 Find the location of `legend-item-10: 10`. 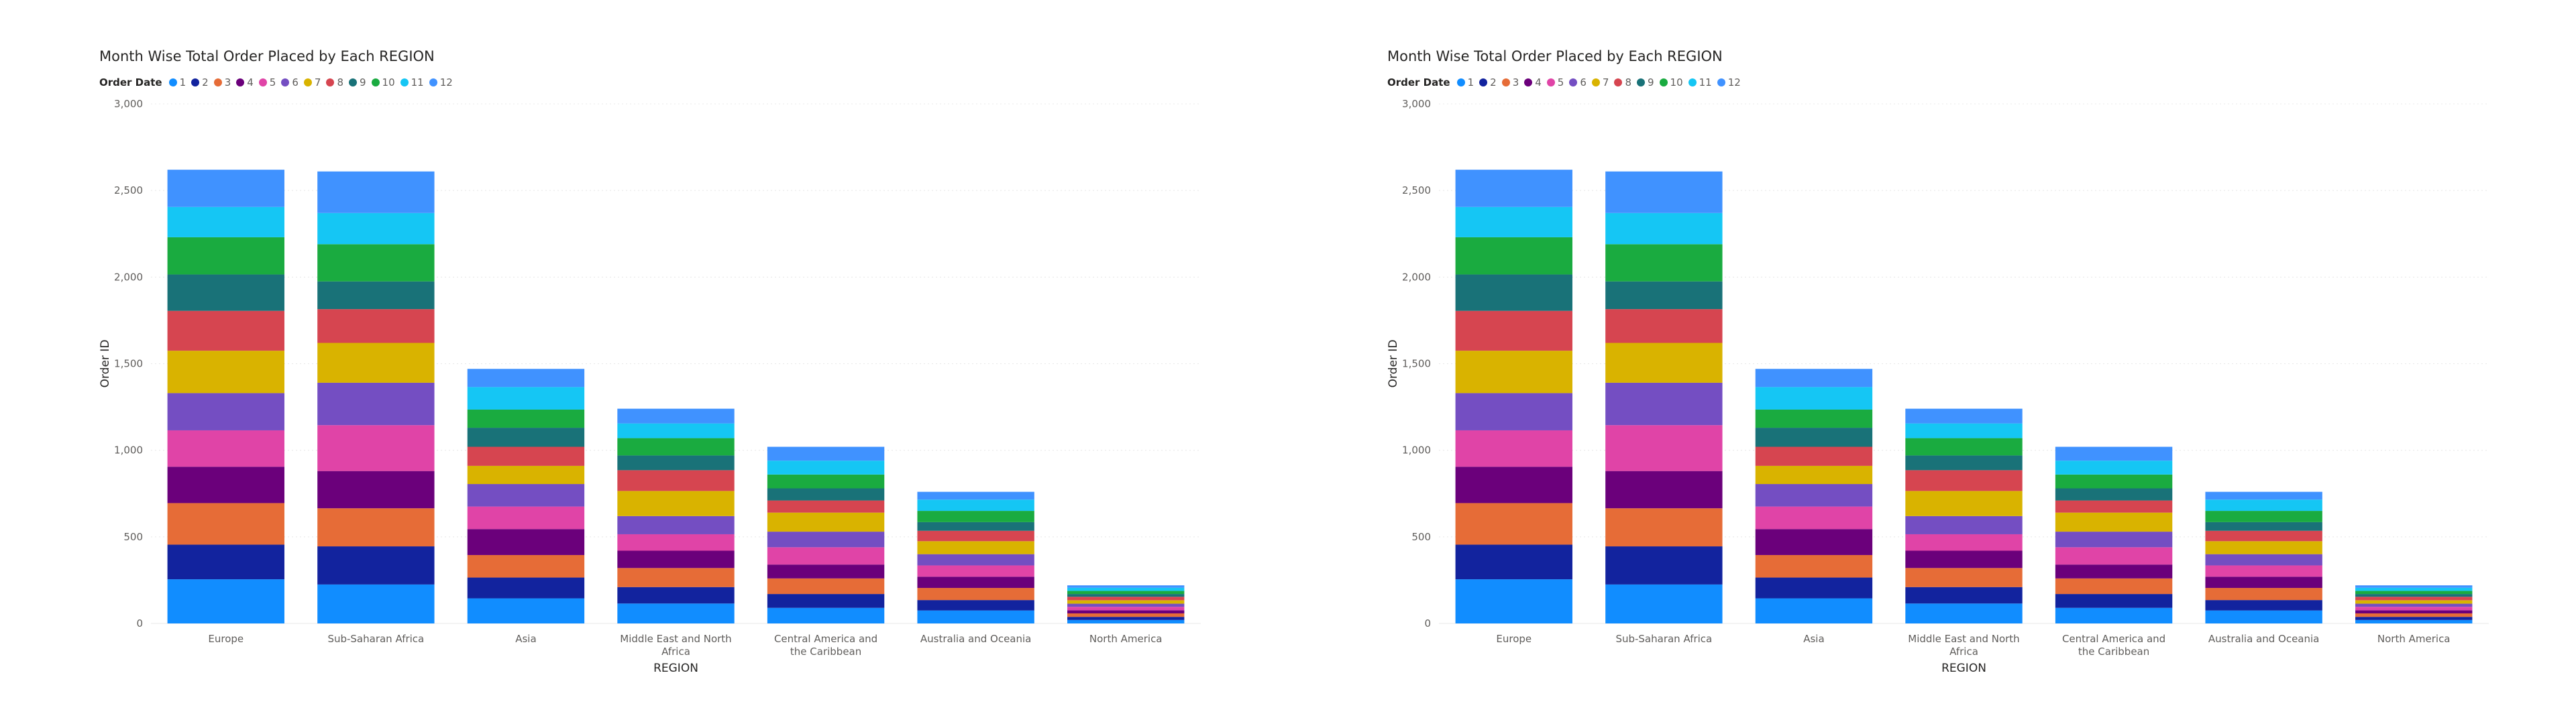

legend-item-10: 10 is located at coordinates (1671, 82).